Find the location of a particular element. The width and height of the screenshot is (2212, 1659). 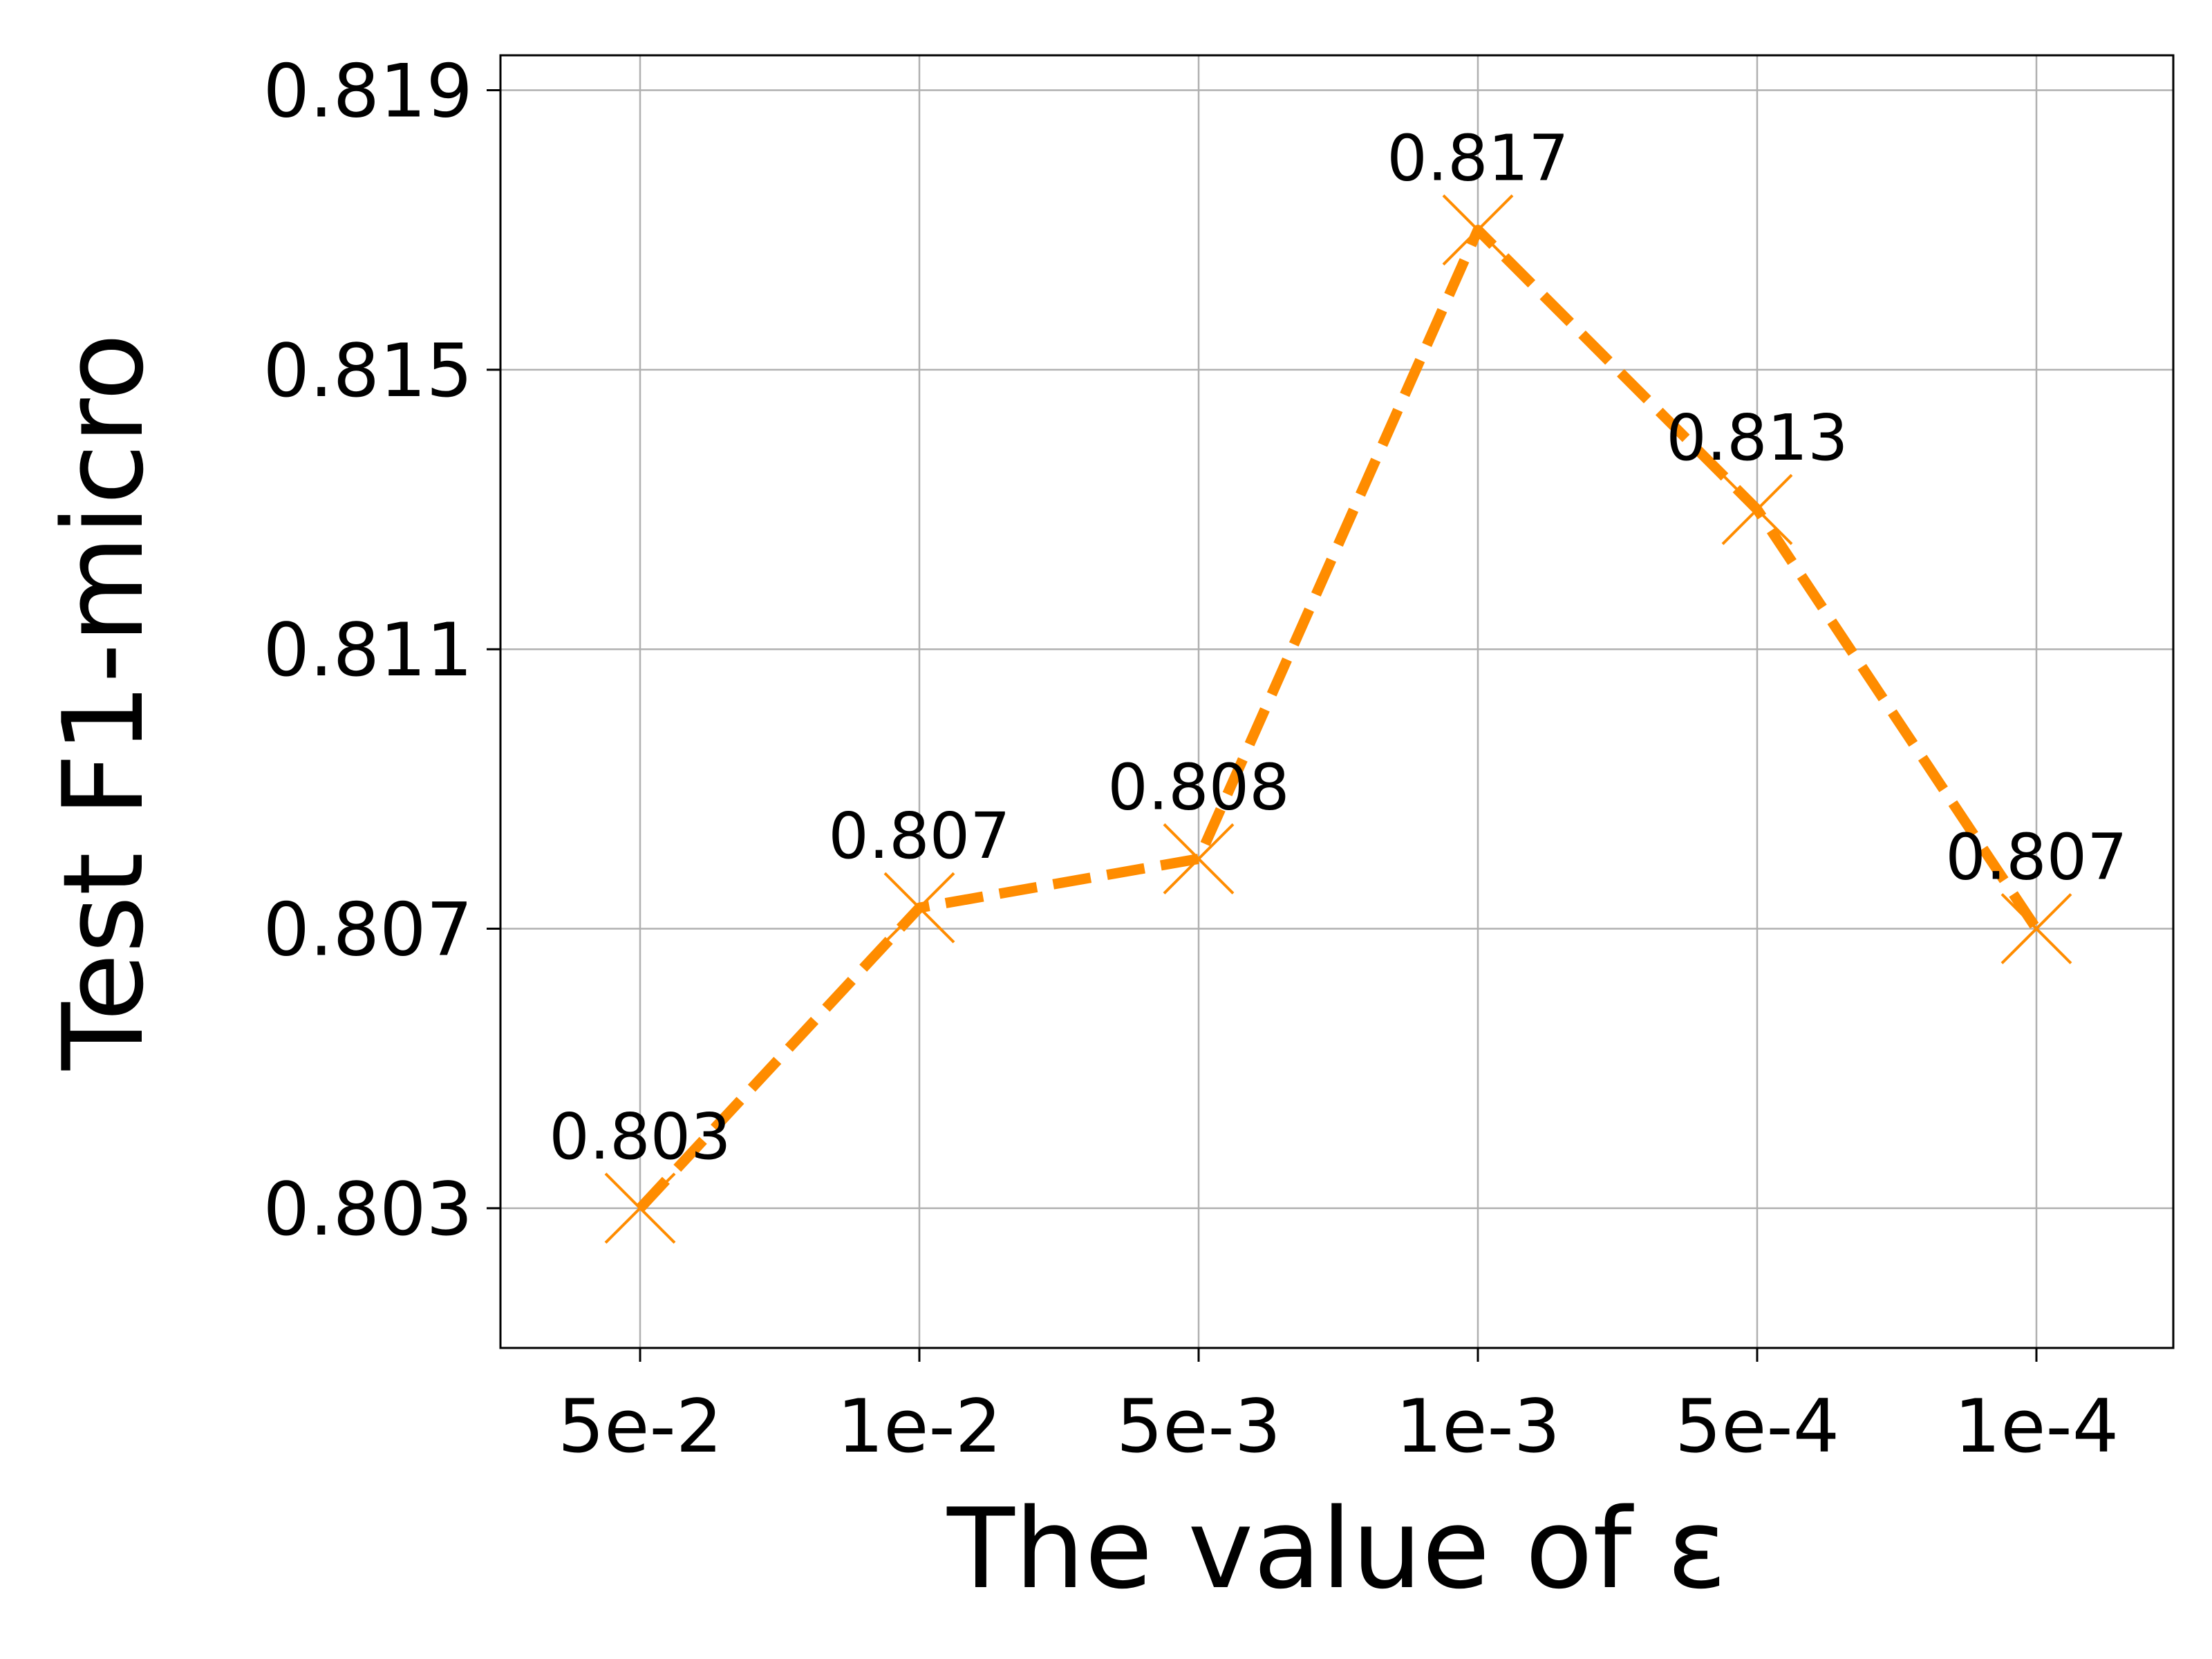

y-tick-label: 0.811 is located at coordinates (368, 650).